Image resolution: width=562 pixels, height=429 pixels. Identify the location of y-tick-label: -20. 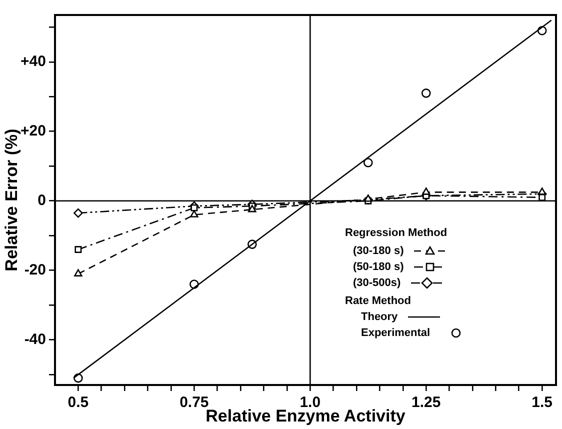
(35, 269).